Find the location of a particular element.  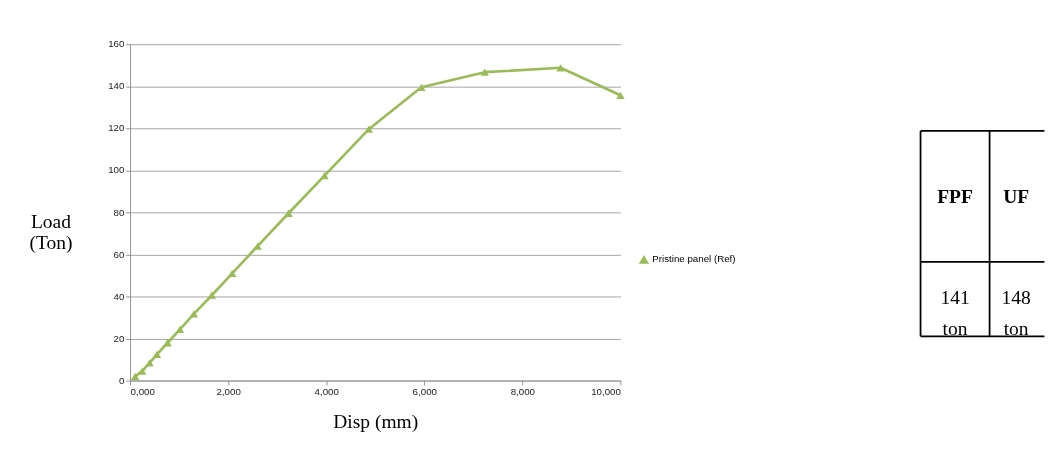

y-tick-label: 0 is located at coordinates (121, 380).